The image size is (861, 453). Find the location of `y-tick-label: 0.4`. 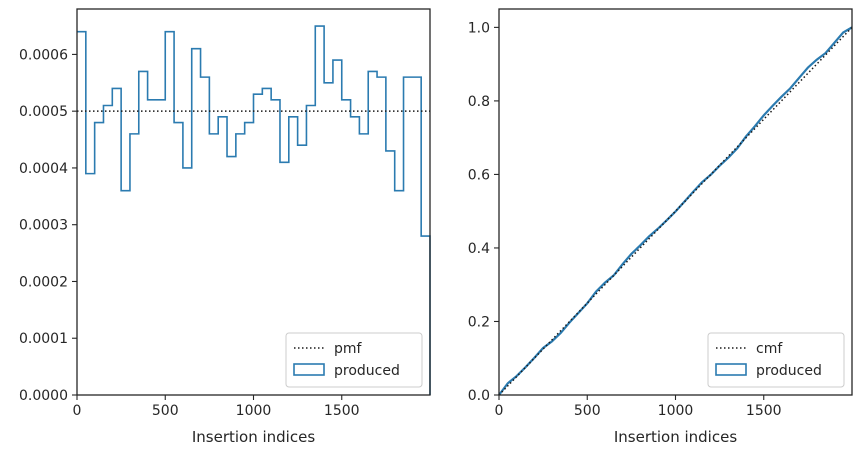

y-tick-label: 0.4 is located at coordinates (479, 249).